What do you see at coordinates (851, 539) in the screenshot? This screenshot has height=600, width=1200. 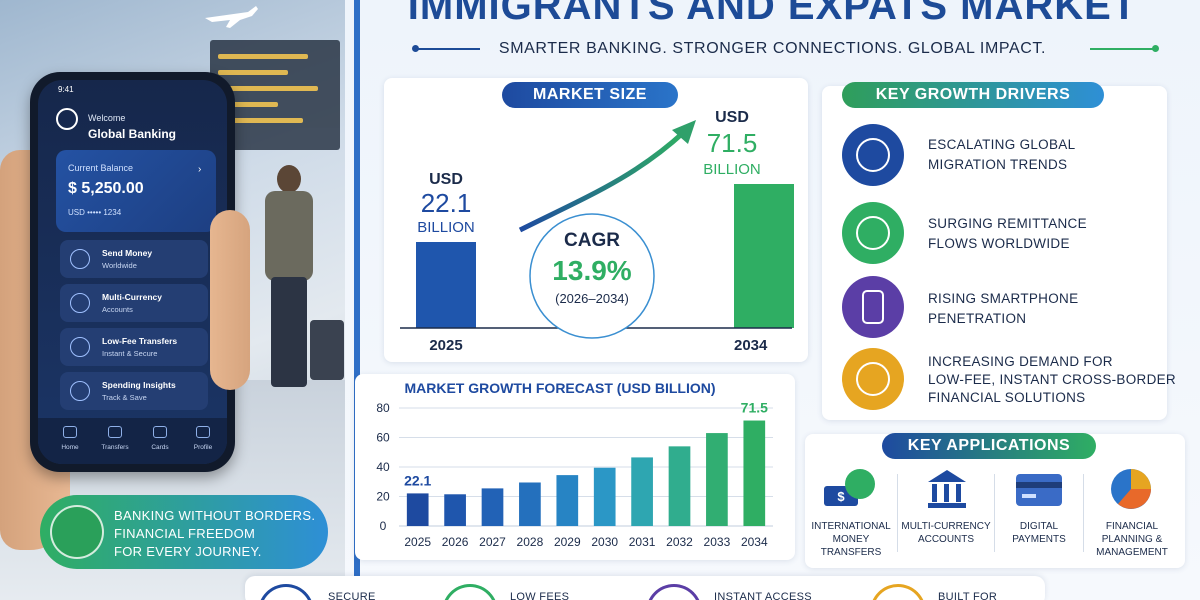 I see `app-transfers: INTERNATIONAL MONEY TRANSFERS` at bounding box center [851, 539].